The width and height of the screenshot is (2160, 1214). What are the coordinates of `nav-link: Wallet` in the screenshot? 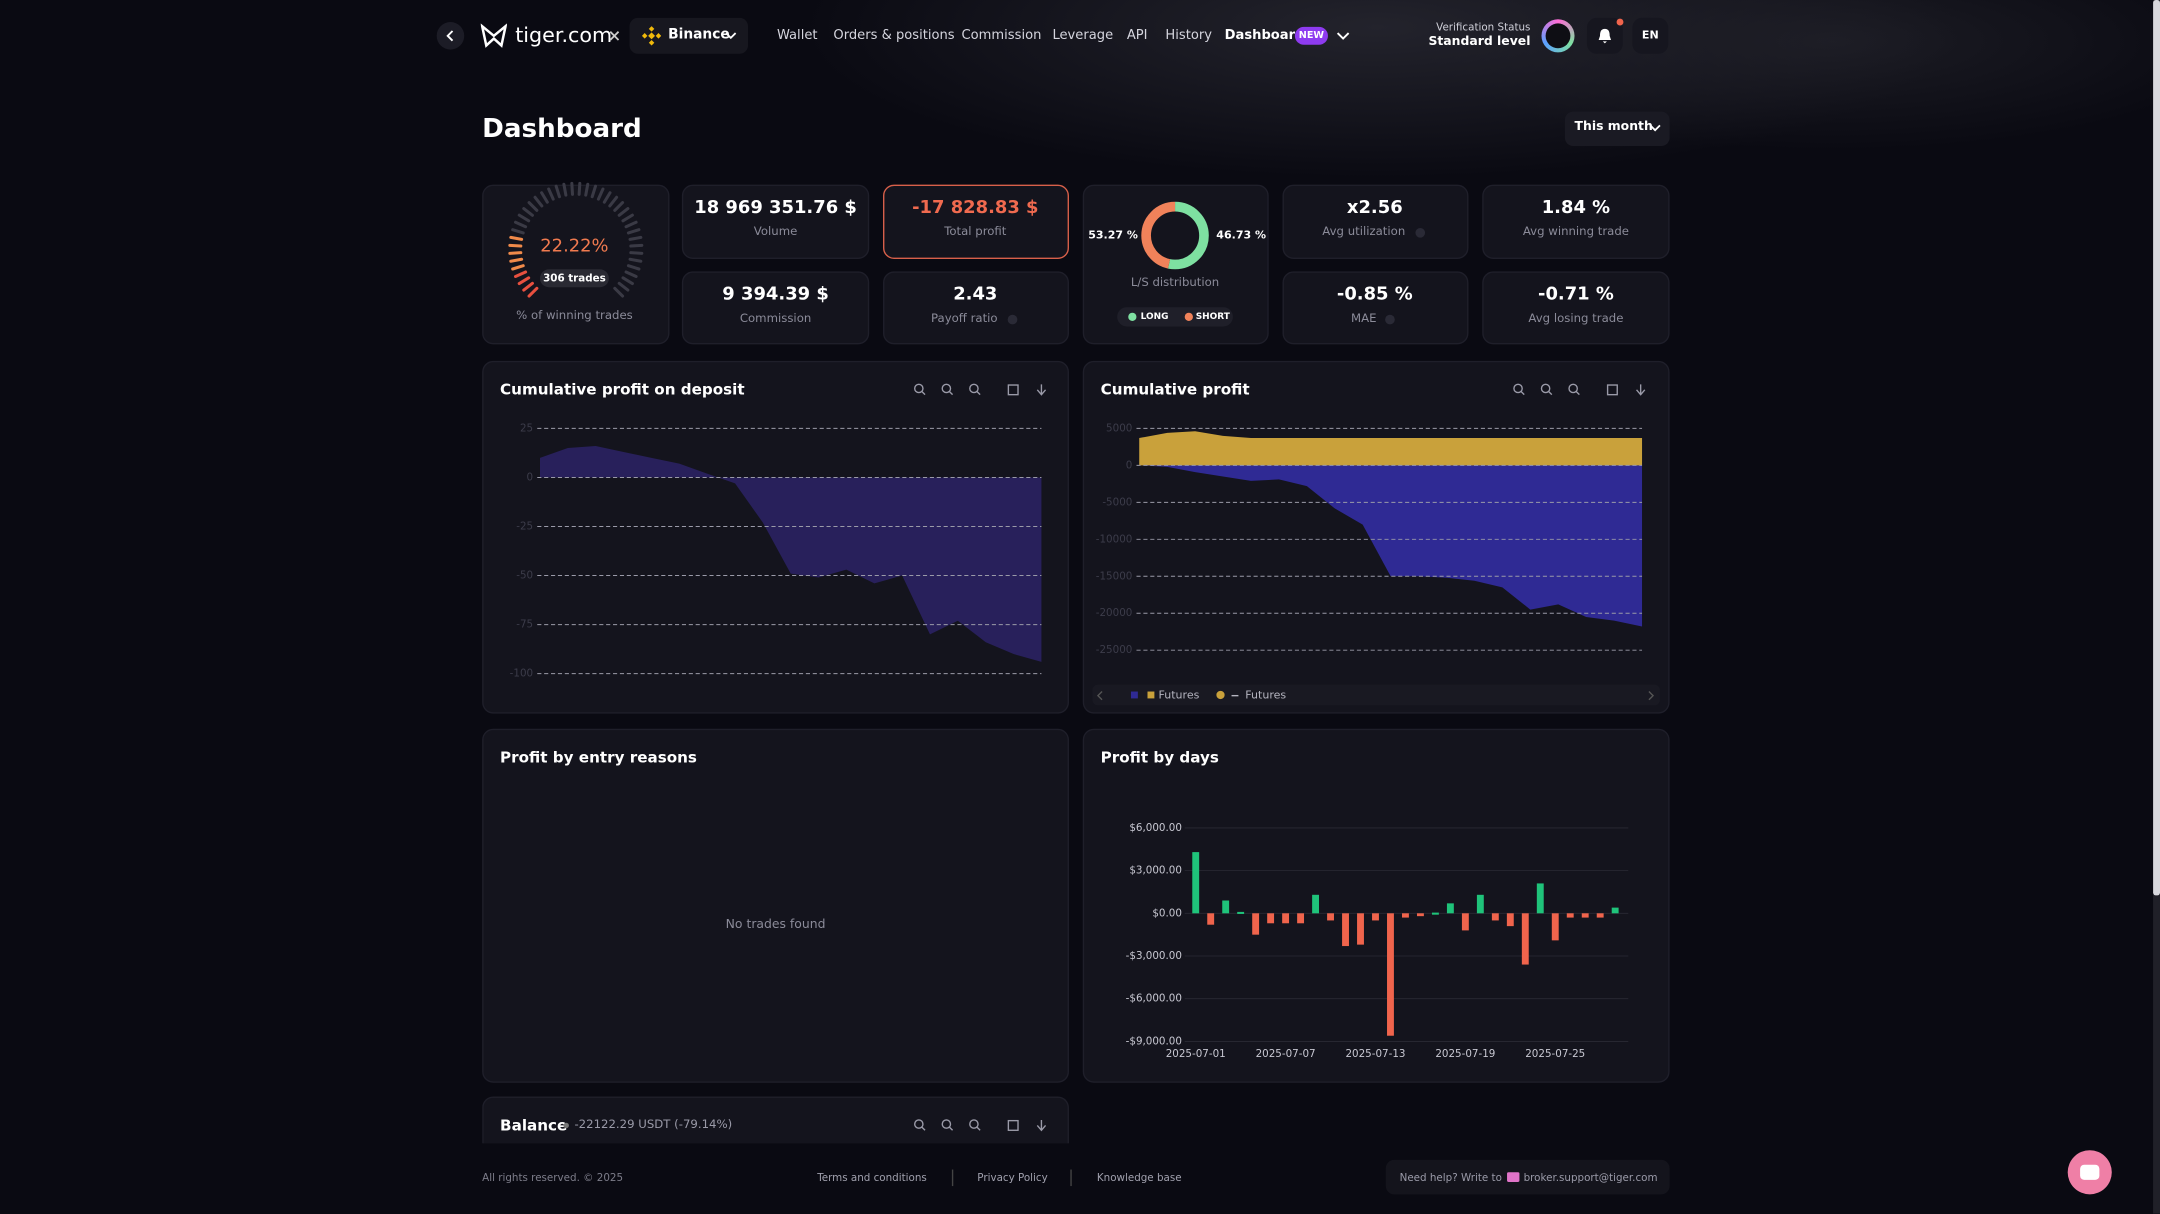 It's located at (797, 35).